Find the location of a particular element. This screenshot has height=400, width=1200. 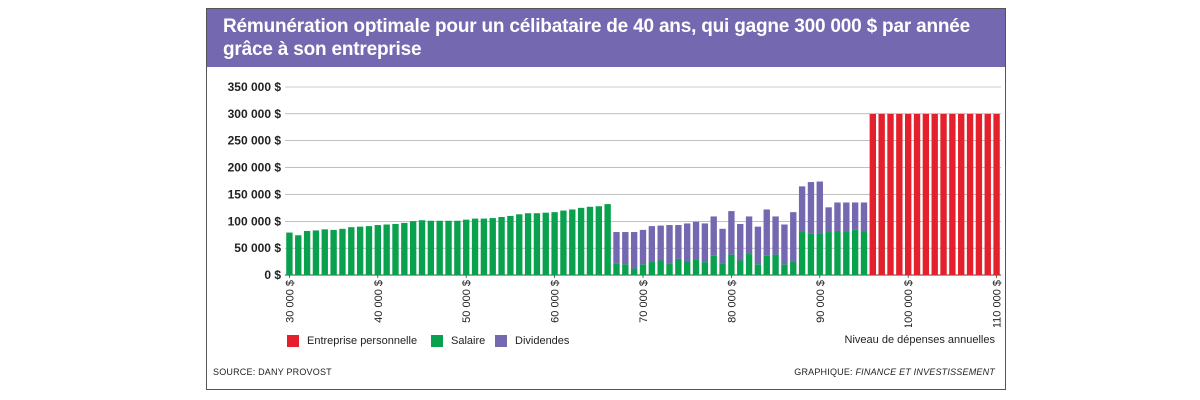

y-tick-label: 100 000 $ is located at coordinates (255, 221).